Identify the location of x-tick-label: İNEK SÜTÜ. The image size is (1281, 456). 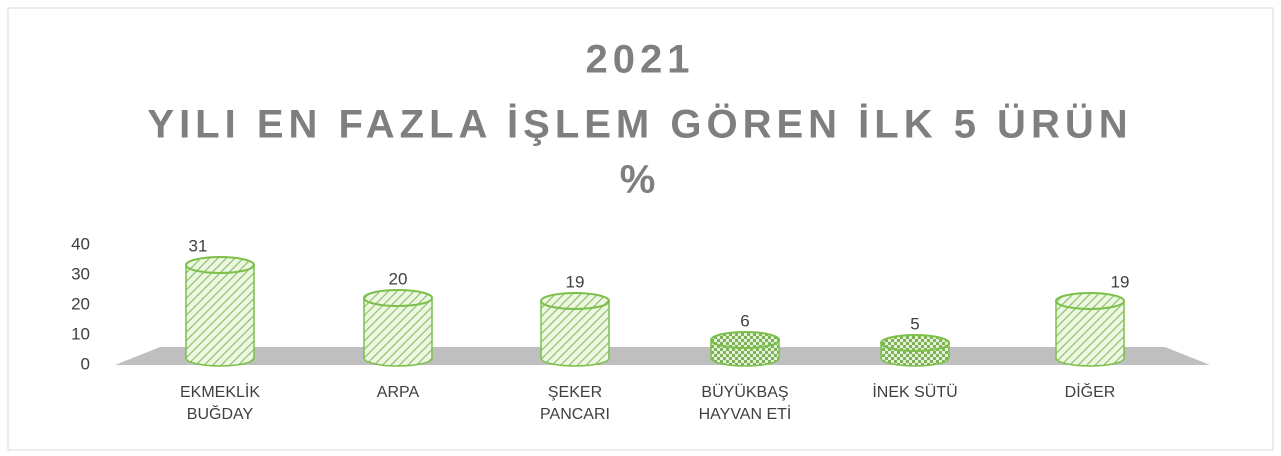
(915, 392).